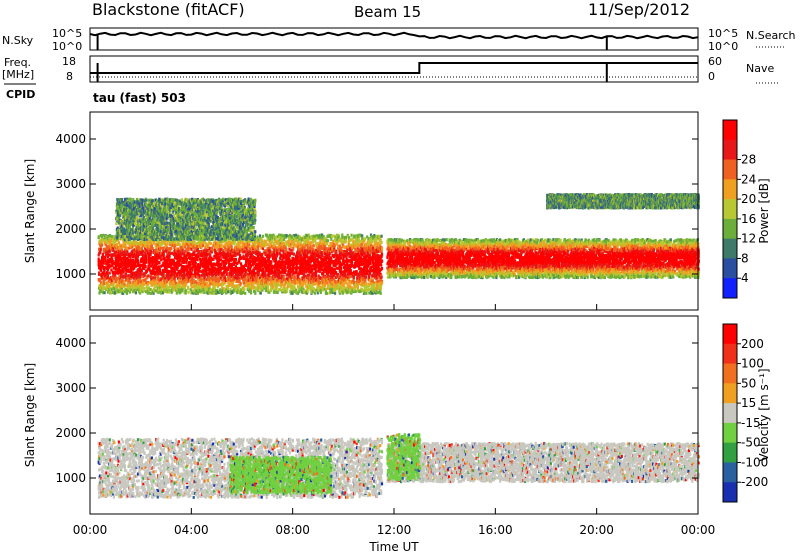  Describe the element at coordinates (394, 68) in the screenshot. I see `freq-line` at that location.